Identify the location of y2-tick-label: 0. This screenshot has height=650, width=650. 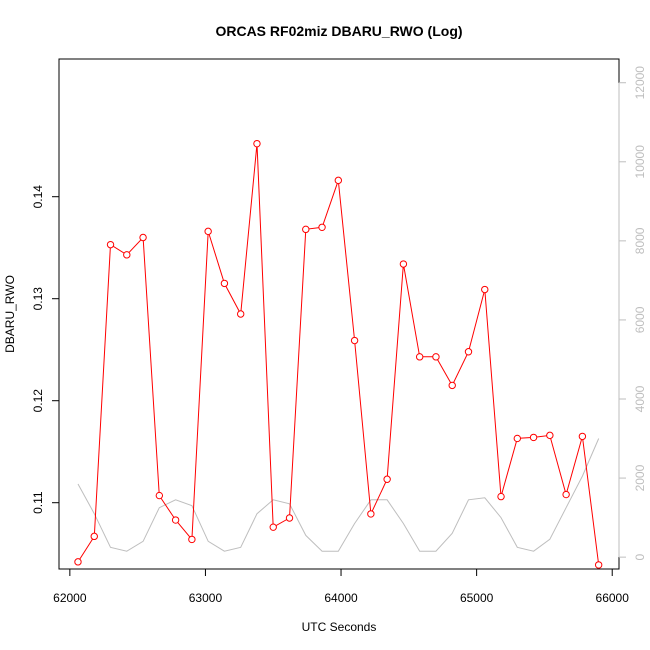
(640, 556).